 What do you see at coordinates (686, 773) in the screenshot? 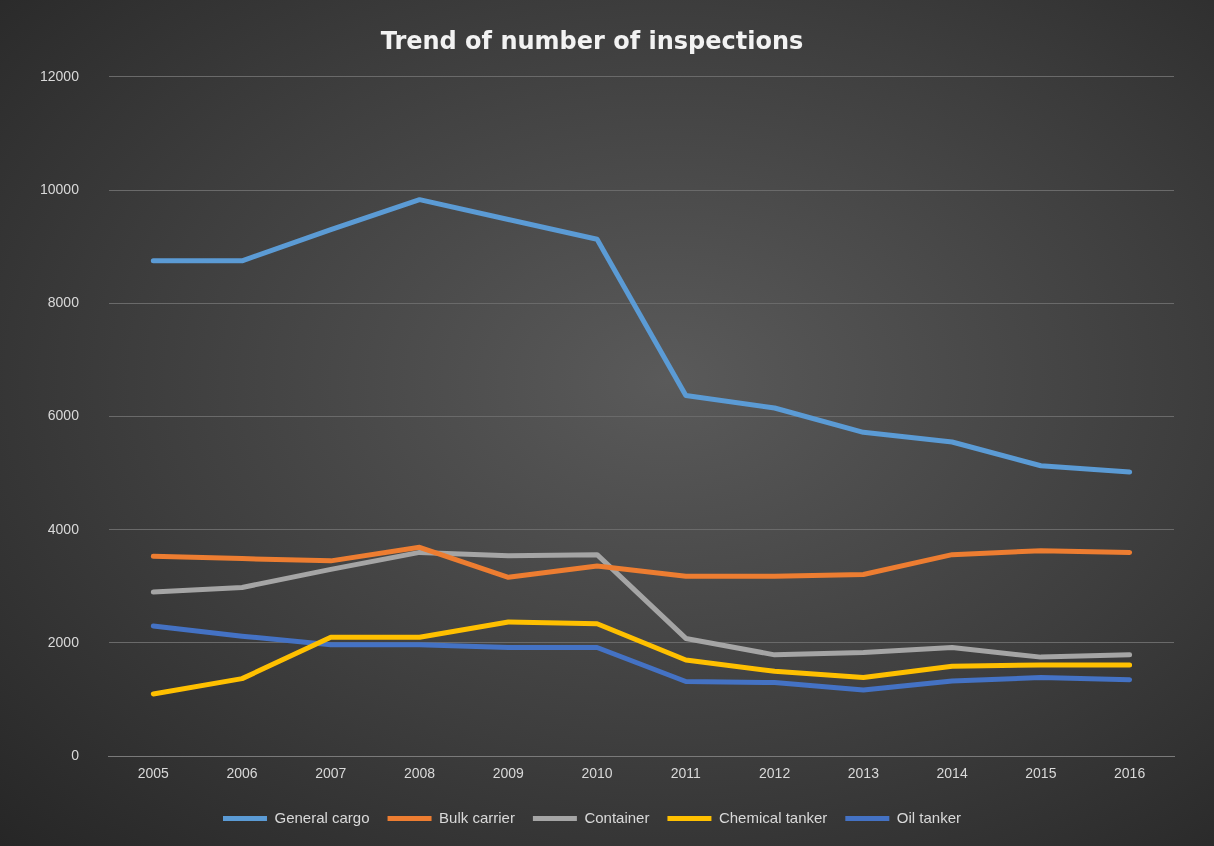
I see `x-tick-label: 2011` at bounding box center [686, 773].